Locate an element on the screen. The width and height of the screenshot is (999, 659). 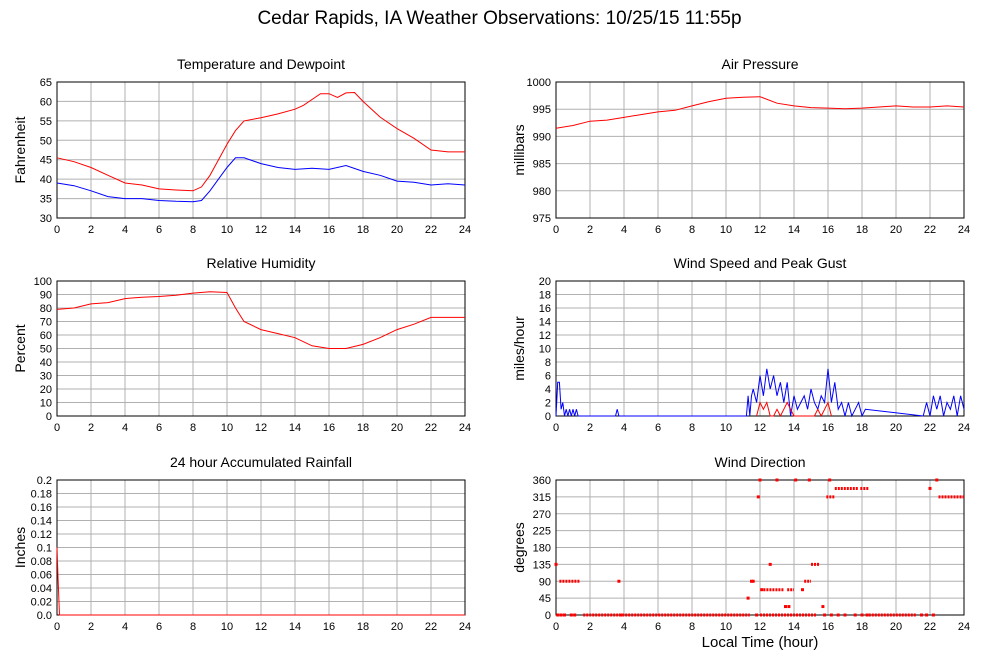
y-tick-label: 0.2 is located at coordinates (44, 481).